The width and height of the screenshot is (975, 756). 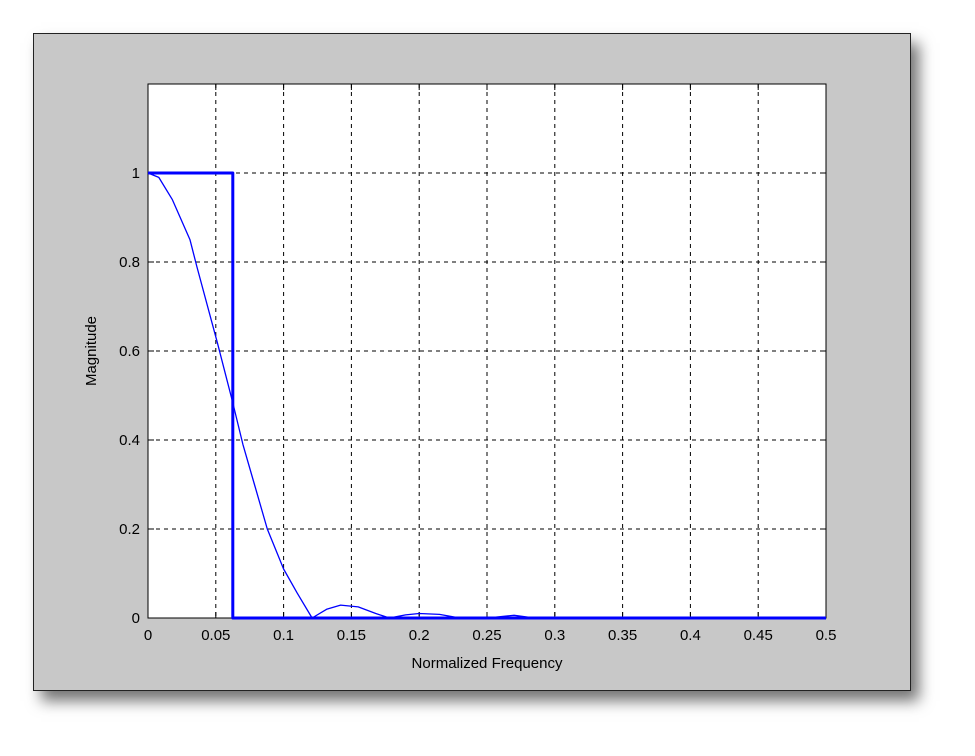 I want to click on x-tick-label: 0.3, so click(x=554, y=635).